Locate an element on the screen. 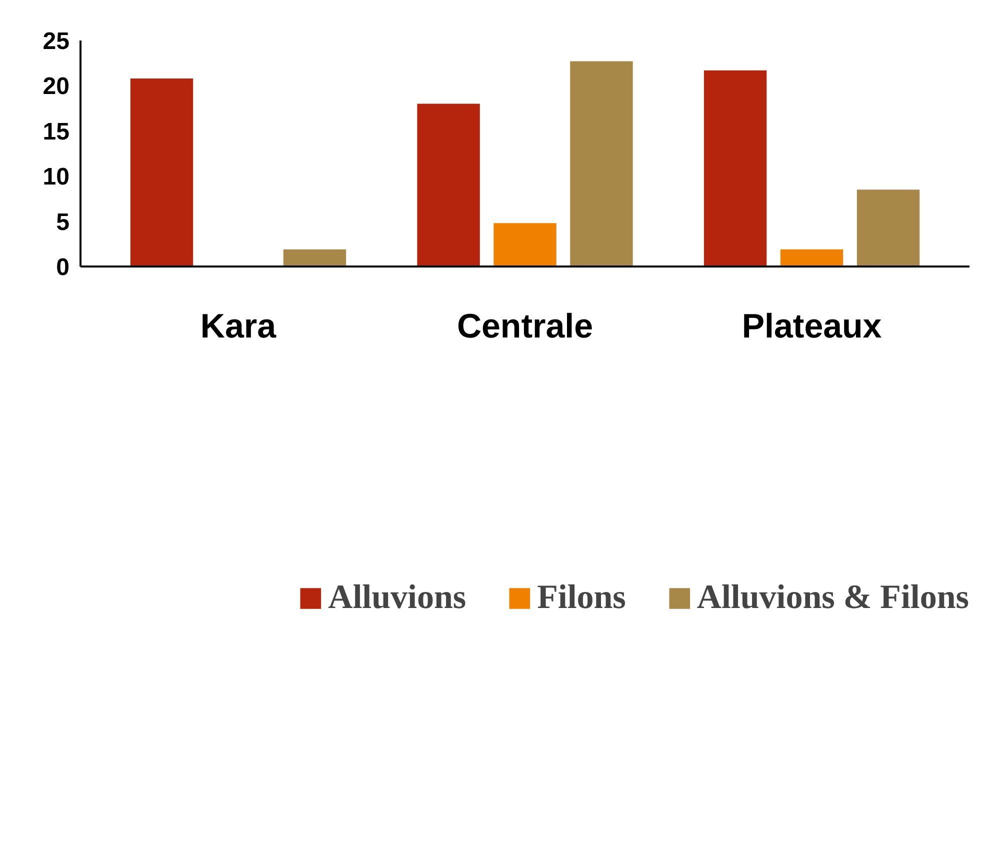  y-tick-label: 5 is located at coordinates (63, 222).